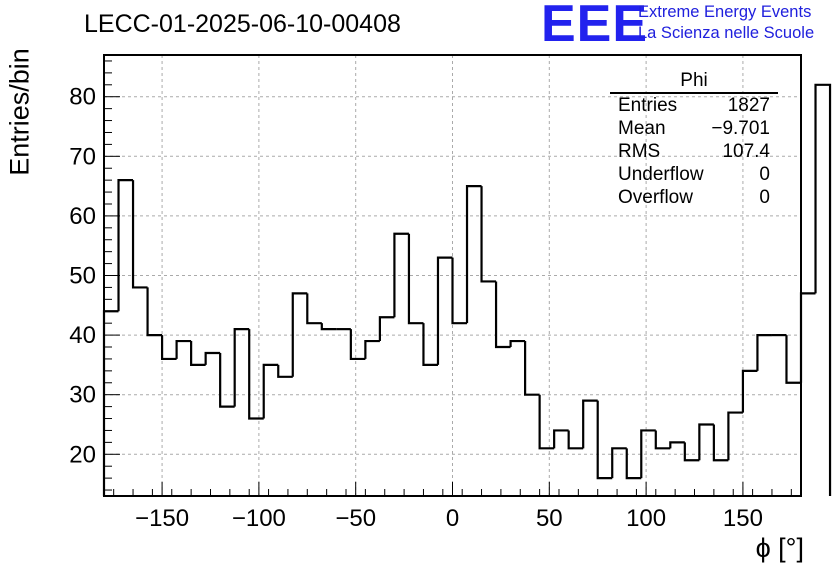  What do you see at coordinates (694, 128) in the screenshot?
I see `stats-row-mean: Mean −9.701` at bounding box center [694, 128].